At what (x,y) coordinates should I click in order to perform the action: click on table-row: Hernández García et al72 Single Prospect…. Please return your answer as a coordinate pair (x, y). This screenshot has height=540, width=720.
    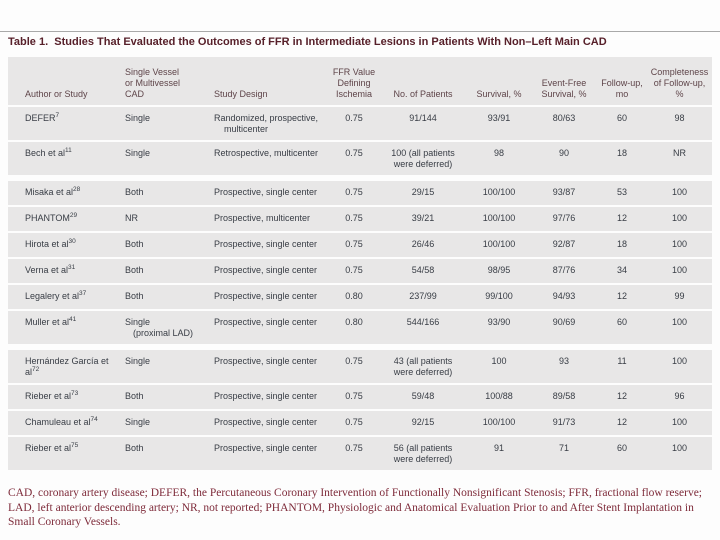
    Looking at the image, I should click on (360, 366).